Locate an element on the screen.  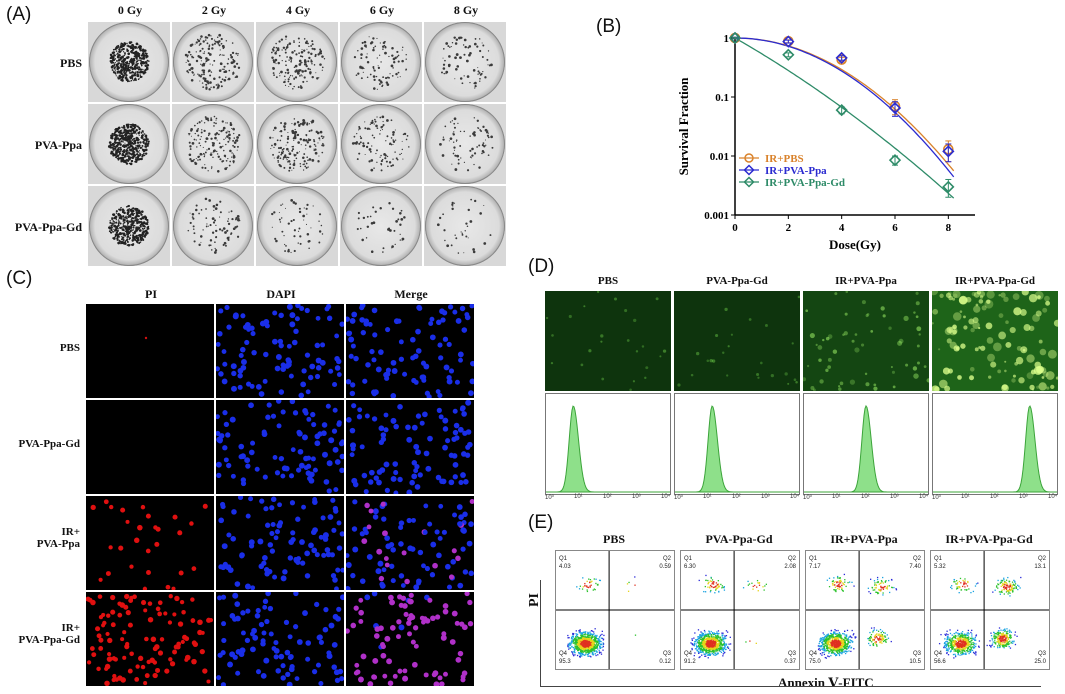
quadrant-percentage: 13.1 is located at coordinates (1040, 567).